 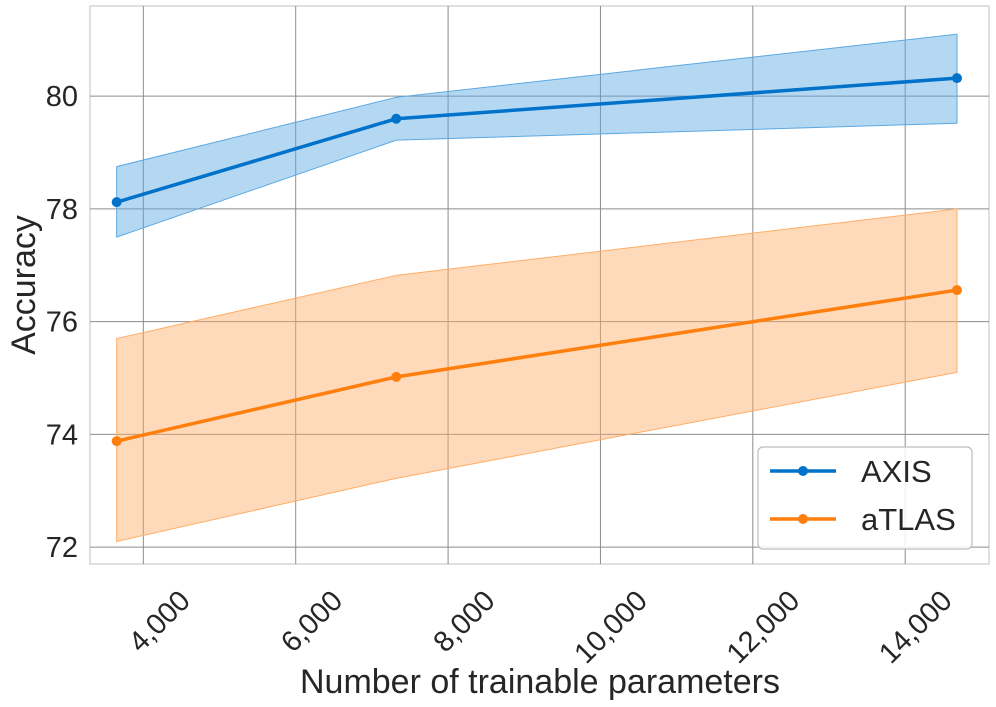 I want to click on x-tick-label: 8,000, so click(x=465, y=622).